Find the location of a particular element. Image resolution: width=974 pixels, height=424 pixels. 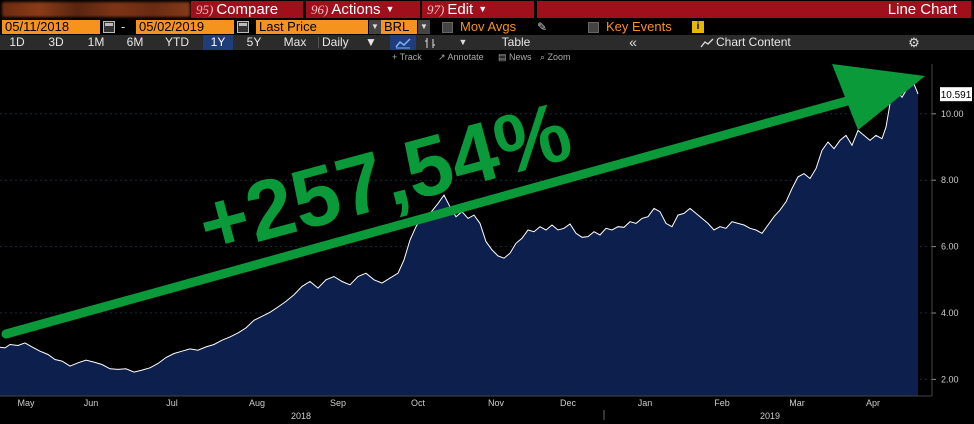

mov-avgs-checkbox is located at coordinates (447, 27).